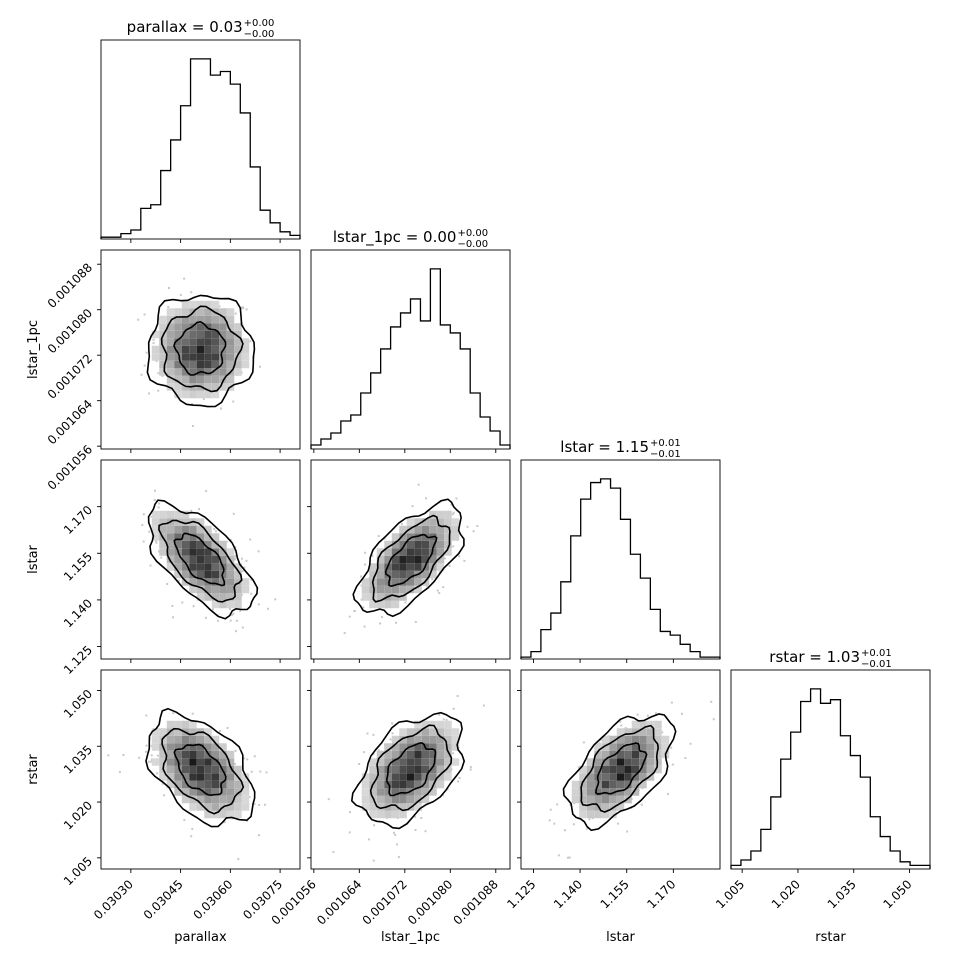 This screenshot has width=970, height=970. What do you see at coordinates (259, 34) in the screenshot?
I see `title-sub: −0.00` at bounding box center [259, 34].